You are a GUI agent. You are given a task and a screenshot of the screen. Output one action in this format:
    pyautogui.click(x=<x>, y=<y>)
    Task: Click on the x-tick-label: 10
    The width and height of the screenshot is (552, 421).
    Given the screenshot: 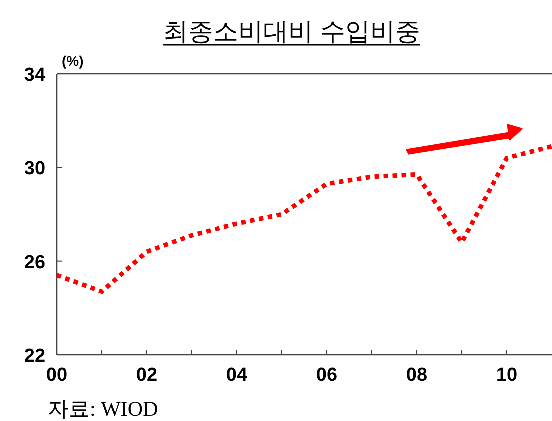 What is the action you would take?
    pyautogui.click(x=507, y=375)
    